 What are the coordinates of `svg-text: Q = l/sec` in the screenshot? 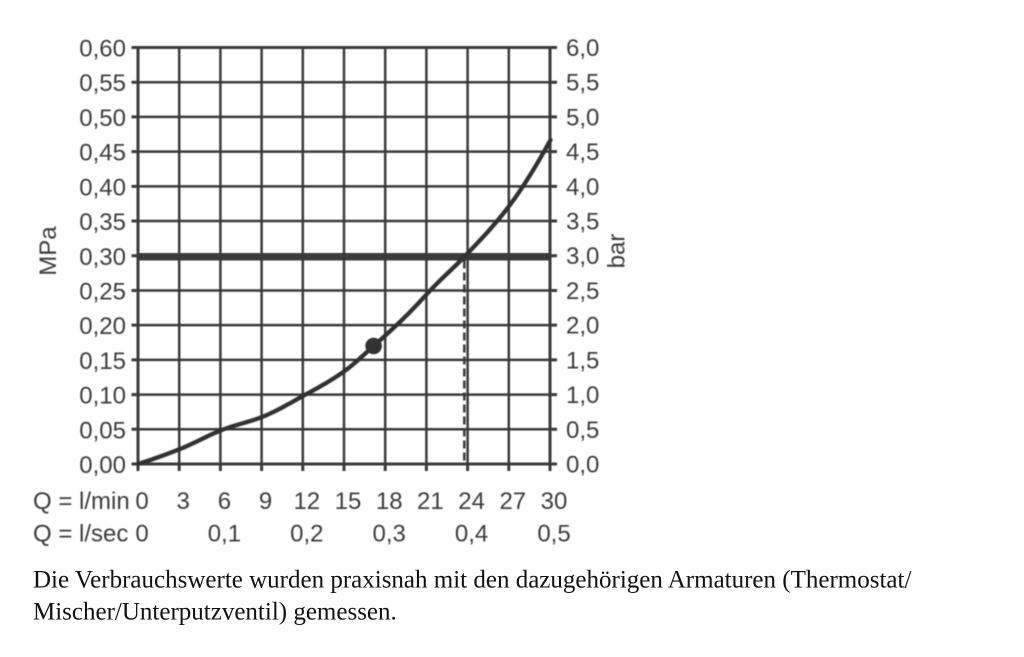 It's located at (80, 534).